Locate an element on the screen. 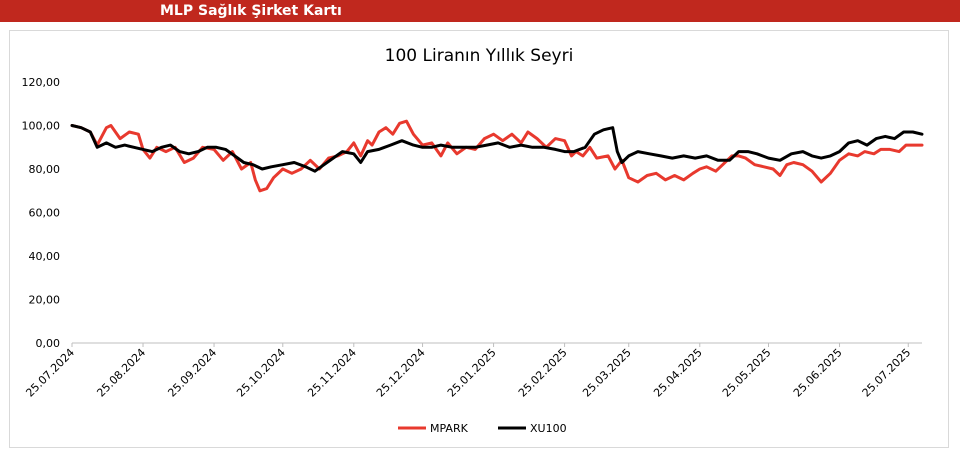 The image size is (960, 452). series-lines is located at coordinates (497, 156).